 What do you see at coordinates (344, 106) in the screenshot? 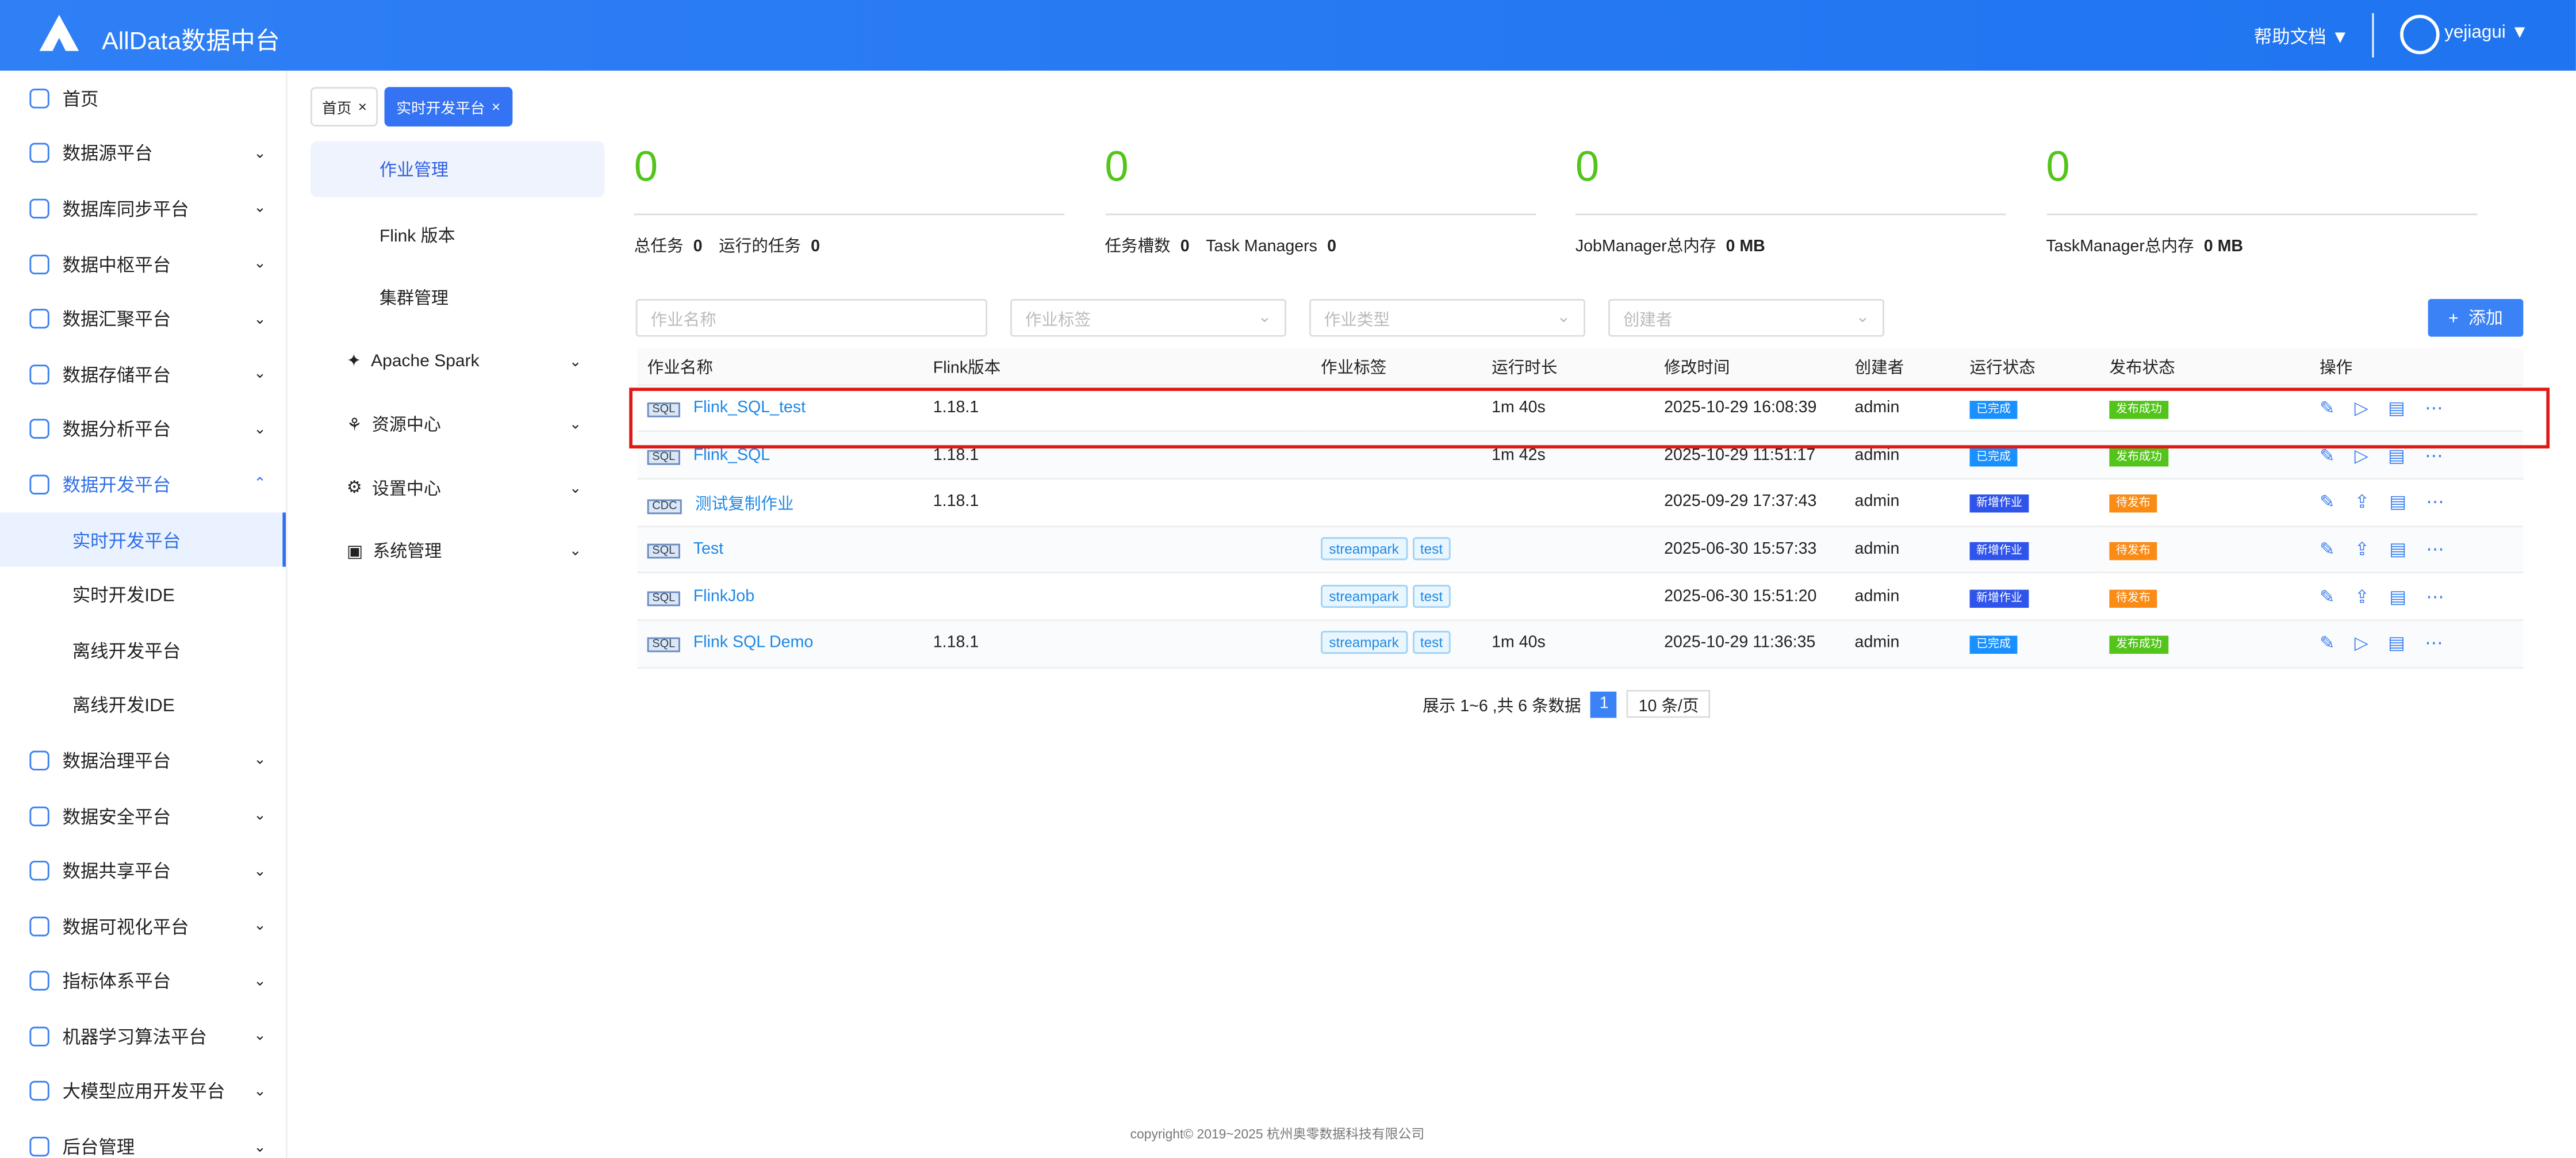
I see `tab: 首页 ×` at bounding box center [344, 106].